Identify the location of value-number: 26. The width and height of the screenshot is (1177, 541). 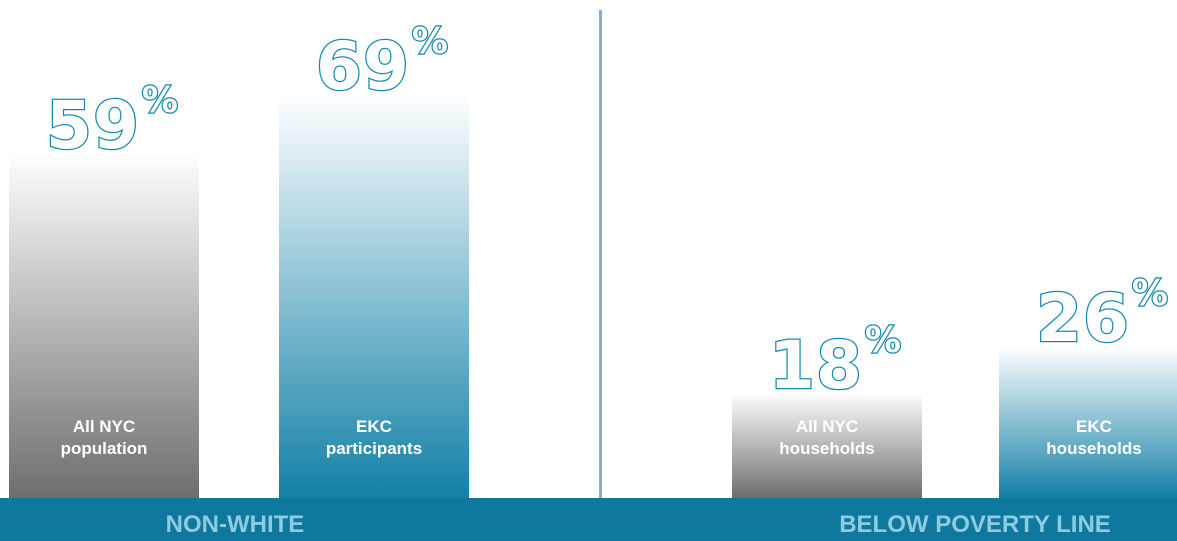
(1082, 318).